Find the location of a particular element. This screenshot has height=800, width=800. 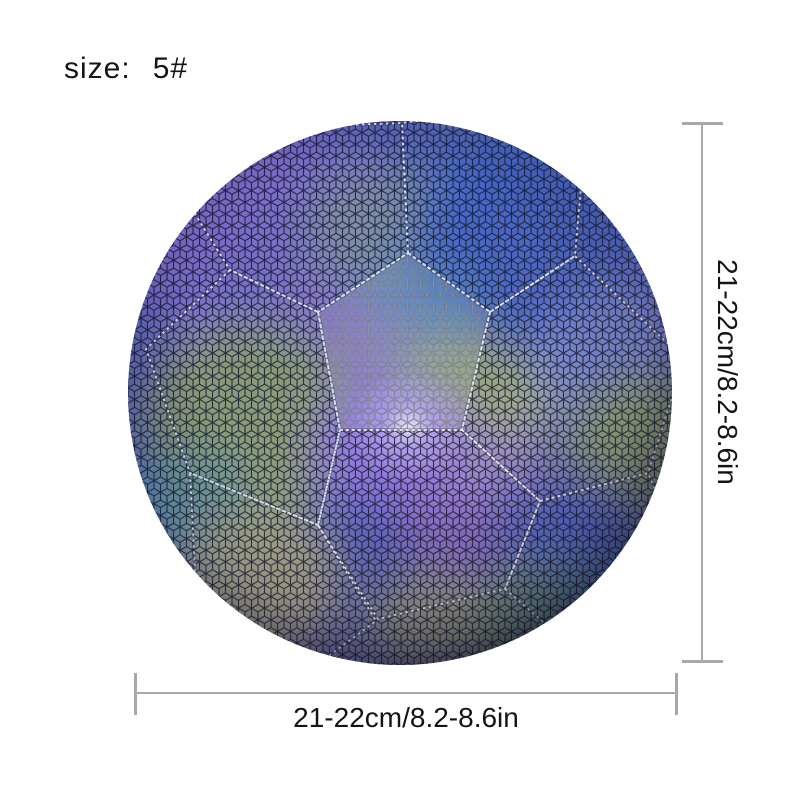

size-label-text: size: is located at coordinates (97, 68).